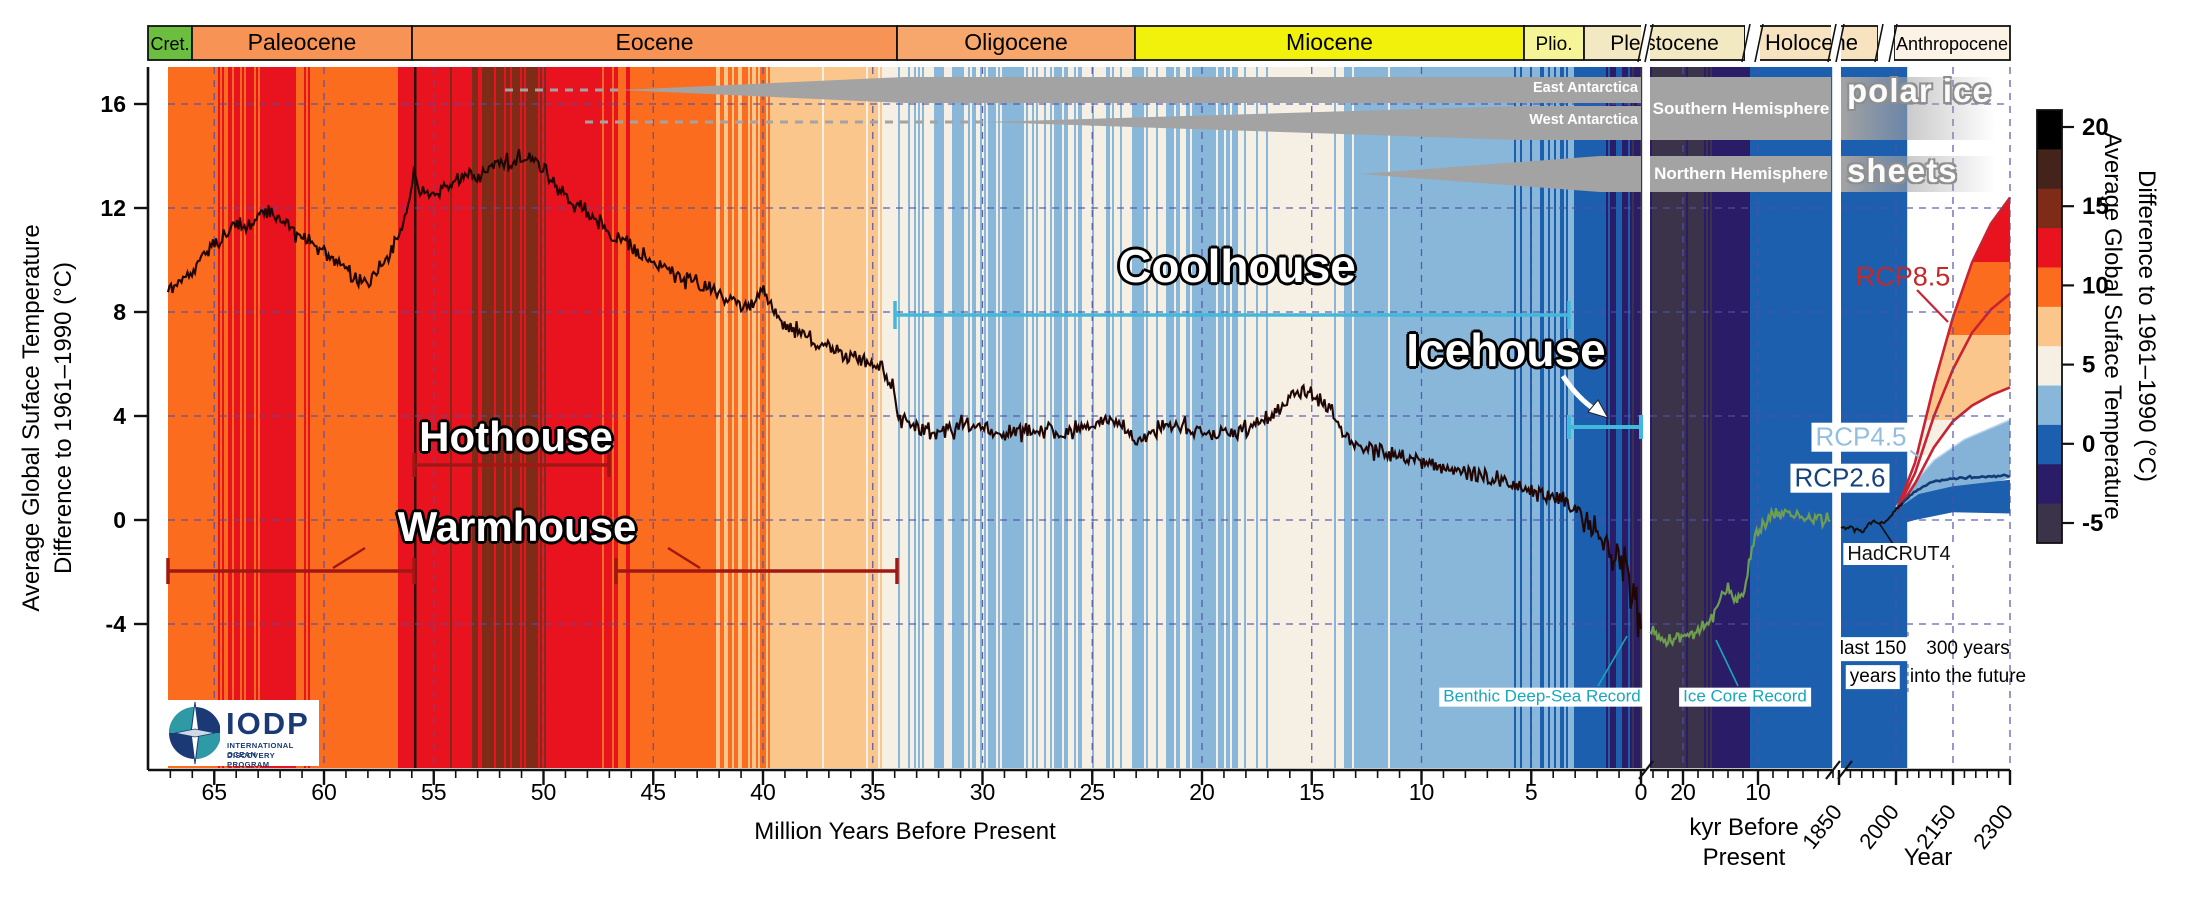 The width and height of the screenshot is (2196, 918). Describe the element at coordinates (1822, 827) in the screenshot. I see `svg-text: 1850` at that location.